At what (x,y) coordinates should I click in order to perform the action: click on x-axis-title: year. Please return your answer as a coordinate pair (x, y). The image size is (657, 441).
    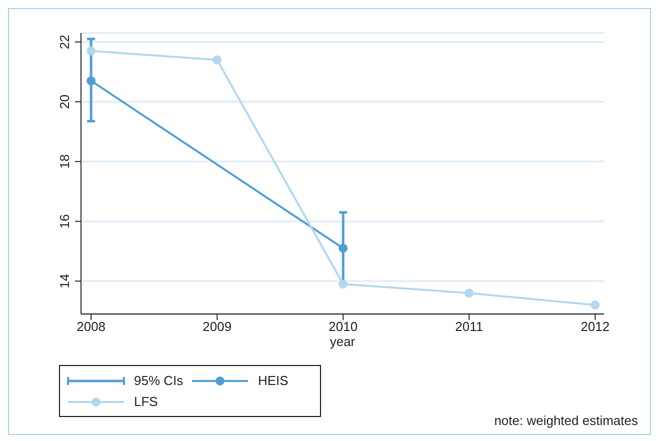
    Looking at the image, I should click on (343, 341).